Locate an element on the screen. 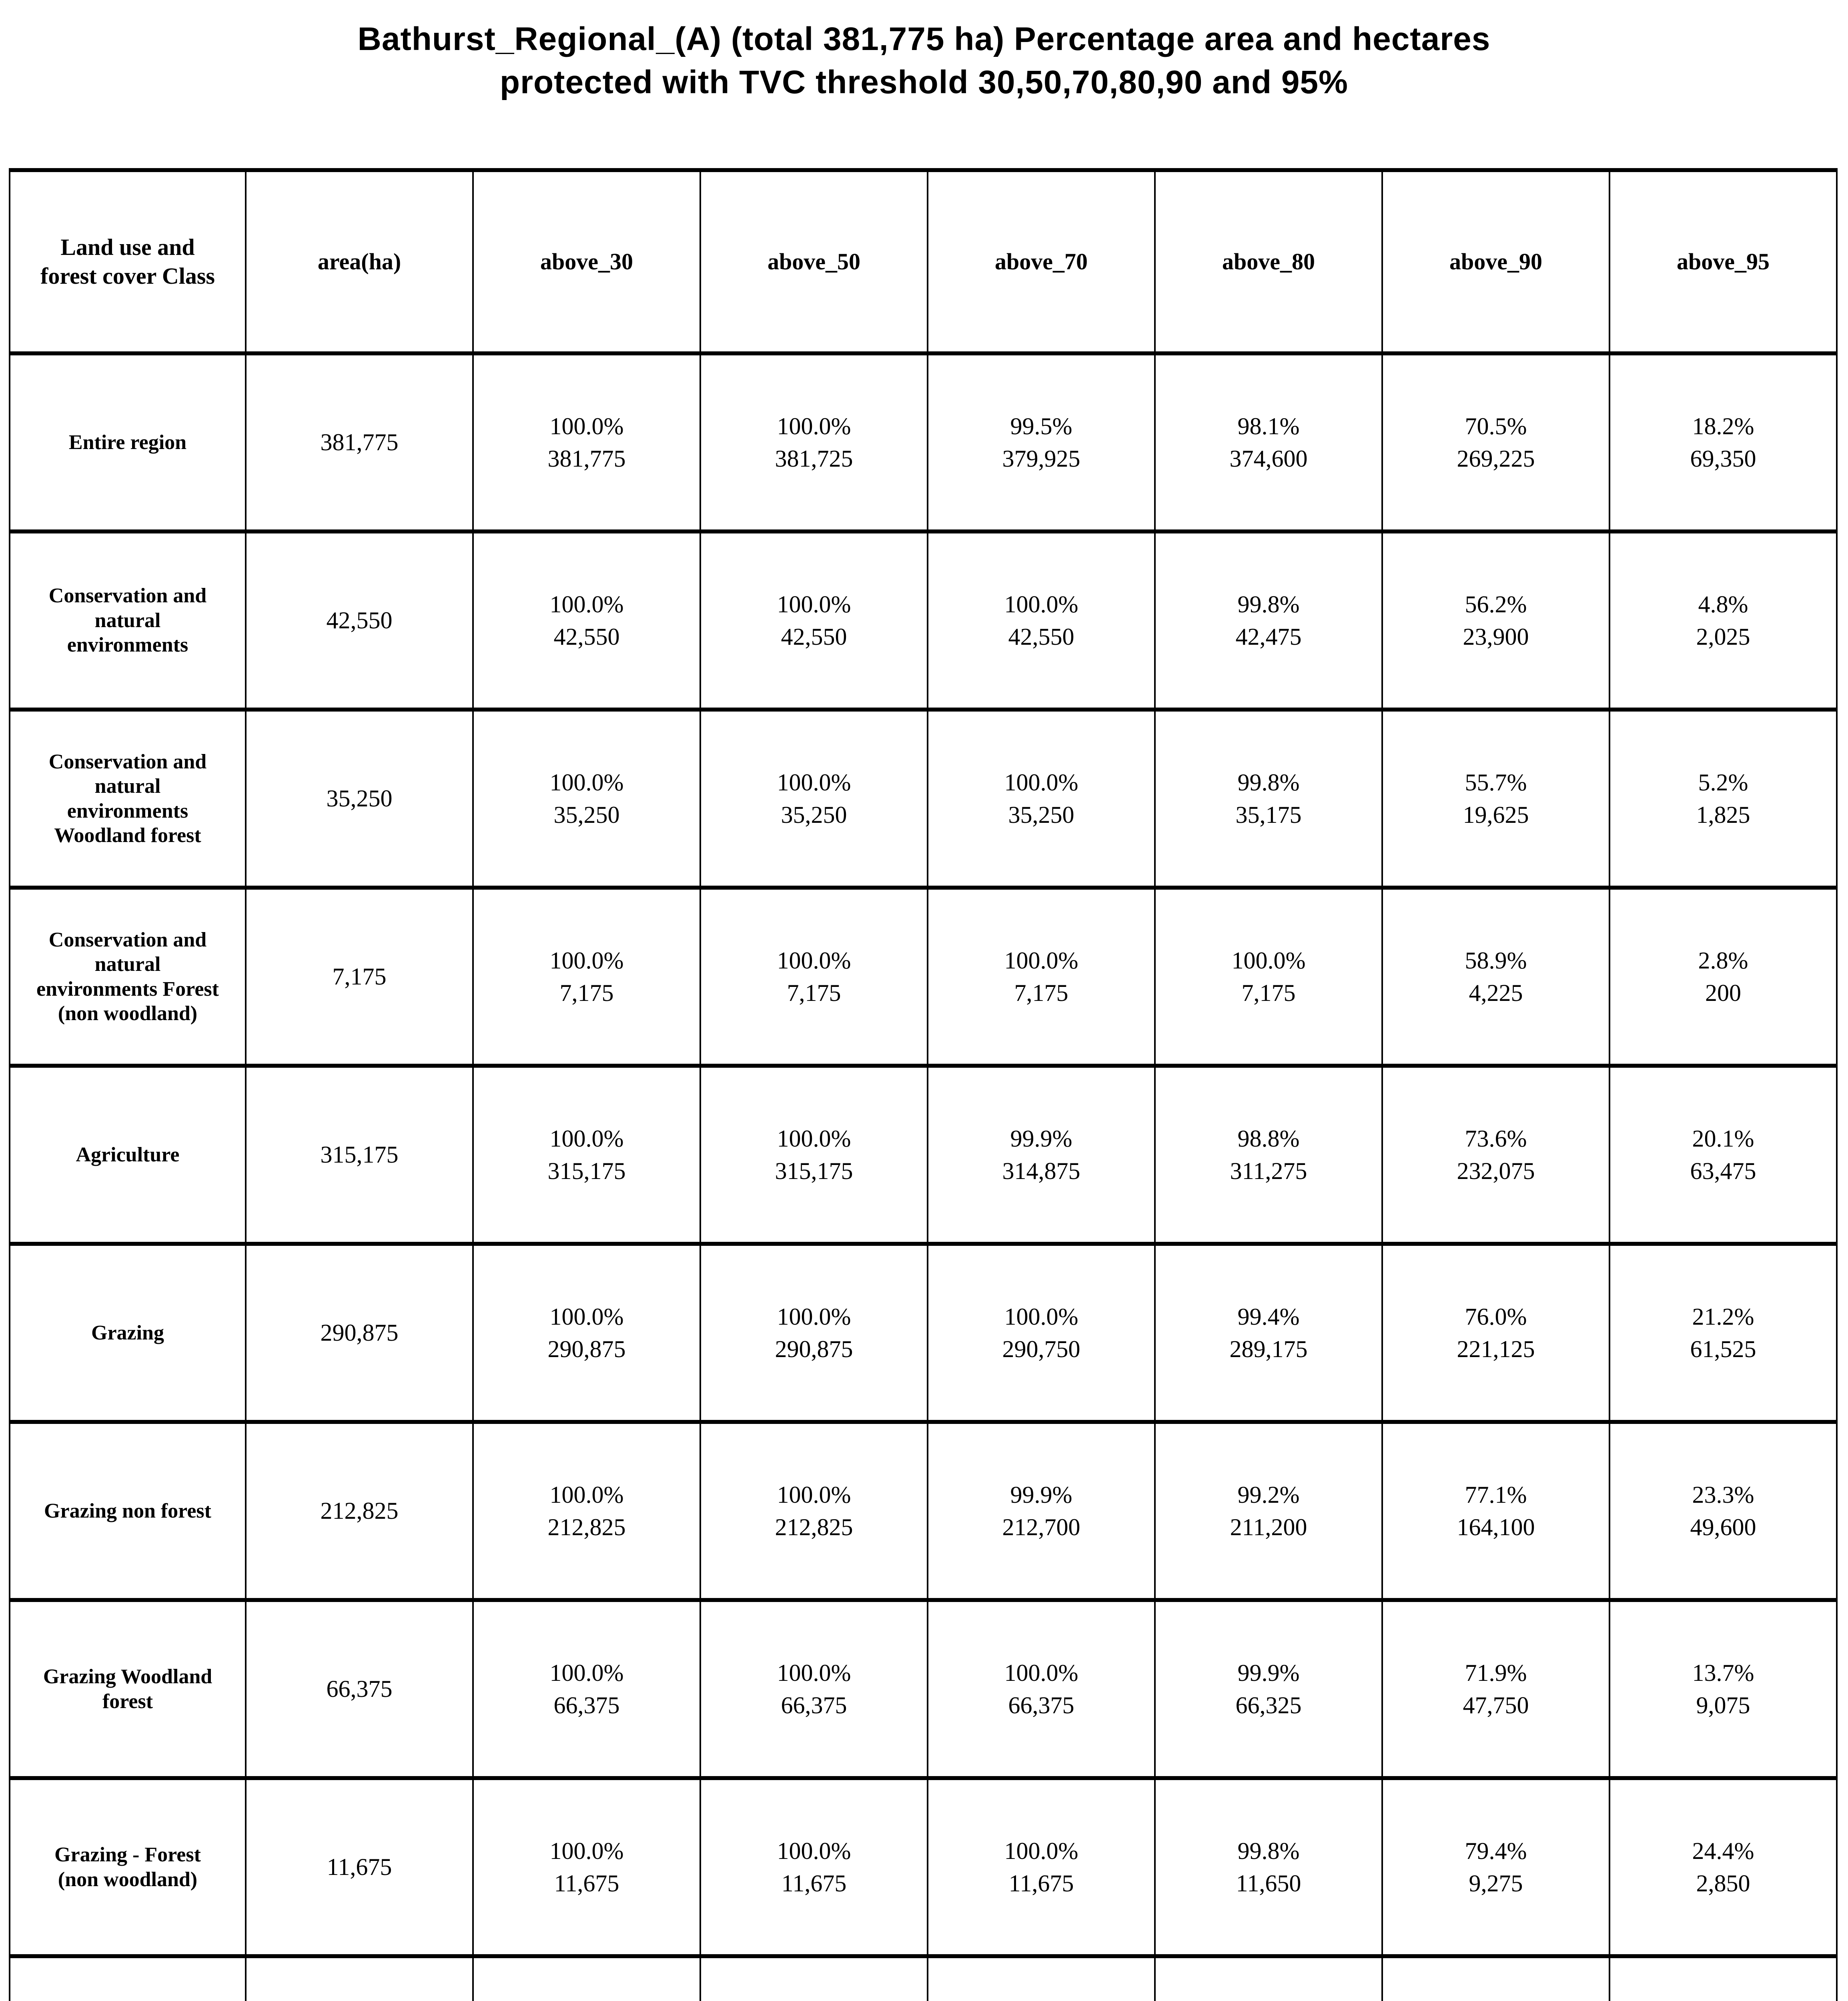 The image size is (1848, 2001). cell-percent: 13.7% is located at coordinates (1723, 1672).